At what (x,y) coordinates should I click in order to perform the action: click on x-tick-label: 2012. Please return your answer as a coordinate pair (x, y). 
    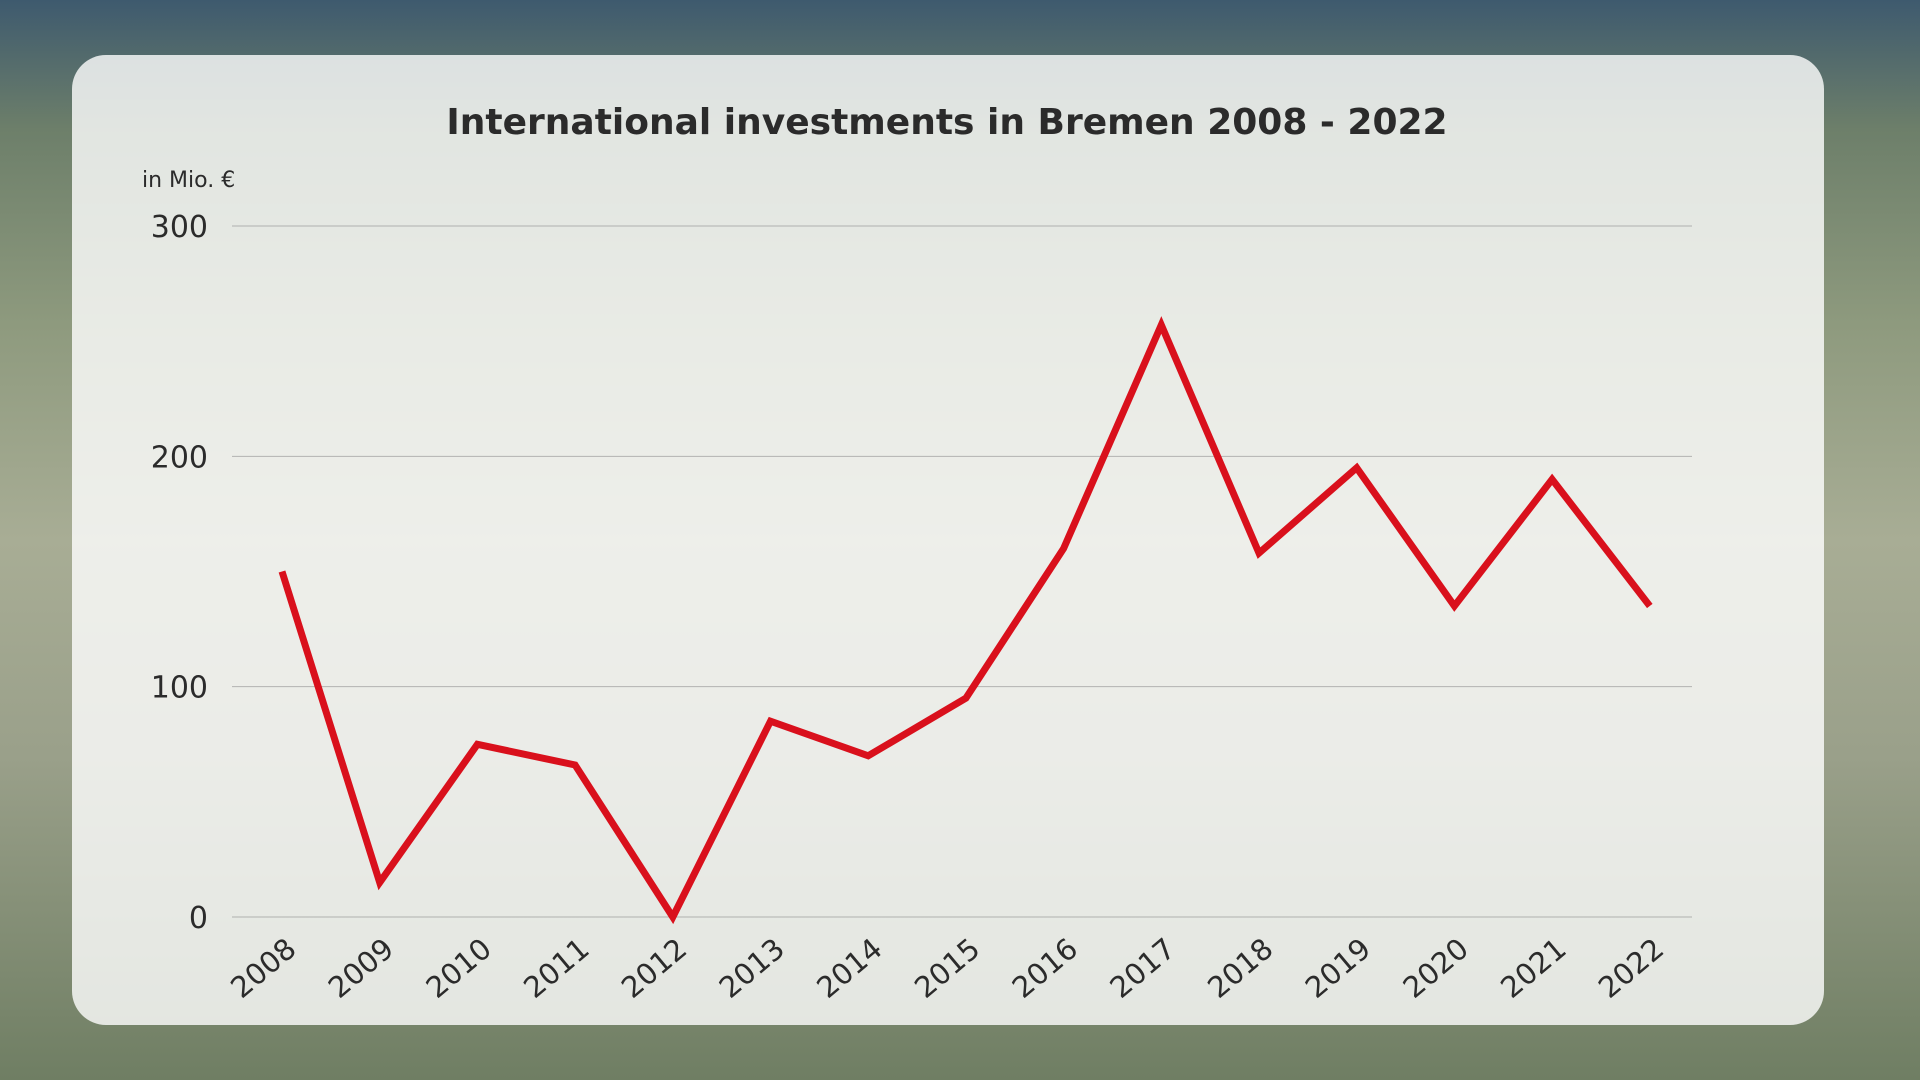
    Looking at the image, I should click on (654, 967).